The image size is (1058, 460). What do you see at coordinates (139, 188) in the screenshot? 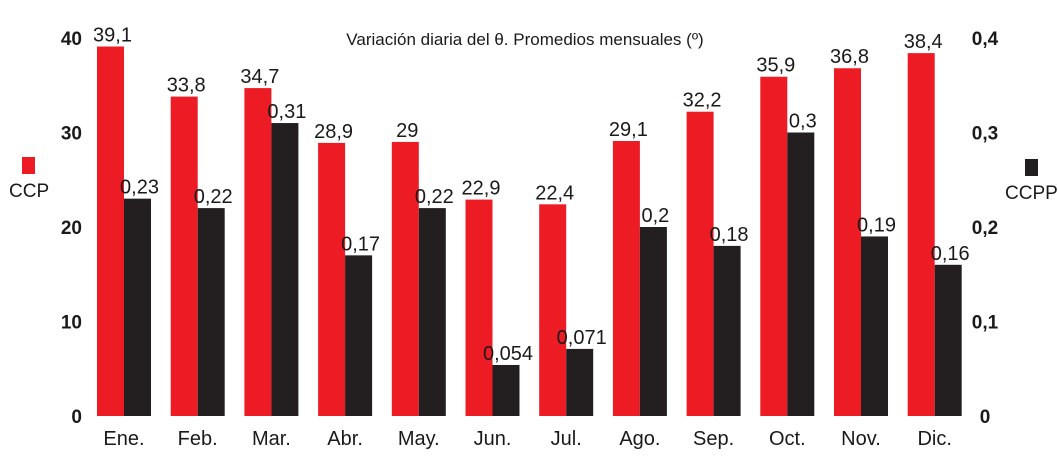
I see `data-label-ccpp: 0,23` at bounding box center [139, 188].